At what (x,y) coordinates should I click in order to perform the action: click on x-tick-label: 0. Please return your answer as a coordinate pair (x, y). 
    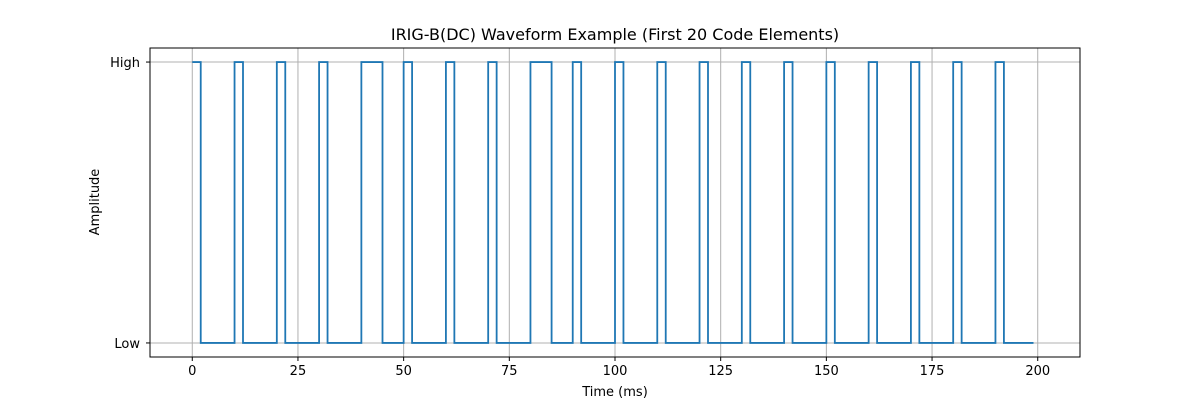
    Looking at the image, I should click on (192, 371).